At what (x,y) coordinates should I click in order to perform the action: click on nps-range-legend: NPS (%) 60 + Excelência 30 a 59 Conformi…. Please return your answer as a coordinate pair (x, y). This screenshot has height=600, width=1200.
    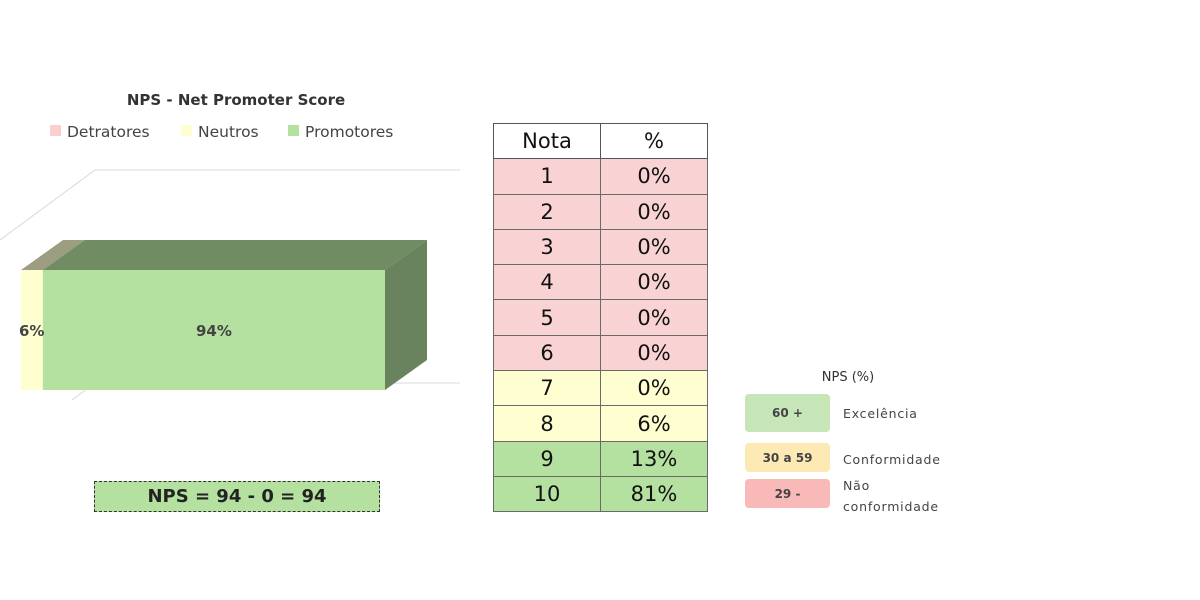
    Looking at the image, I should click on (860, 445).